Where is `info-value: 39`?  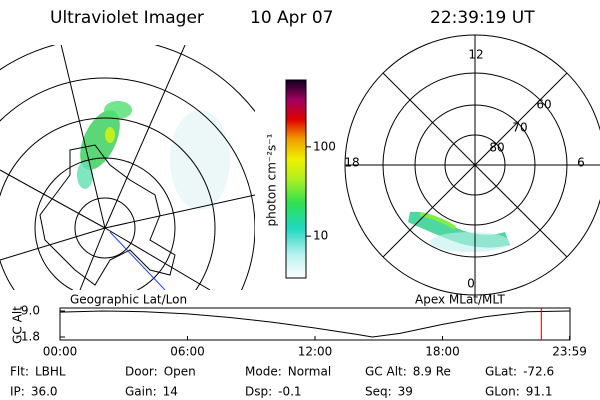
info-value: 39 is located at coordinates (405, 392).